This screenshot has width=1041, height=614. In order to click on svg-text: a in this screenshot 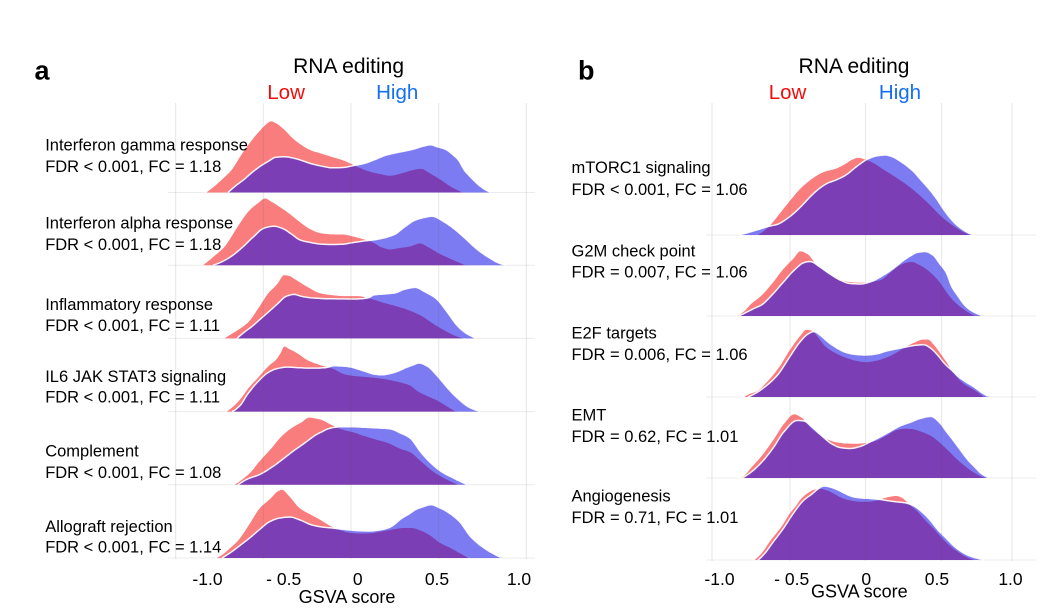, I will do `click(43, 71)`.